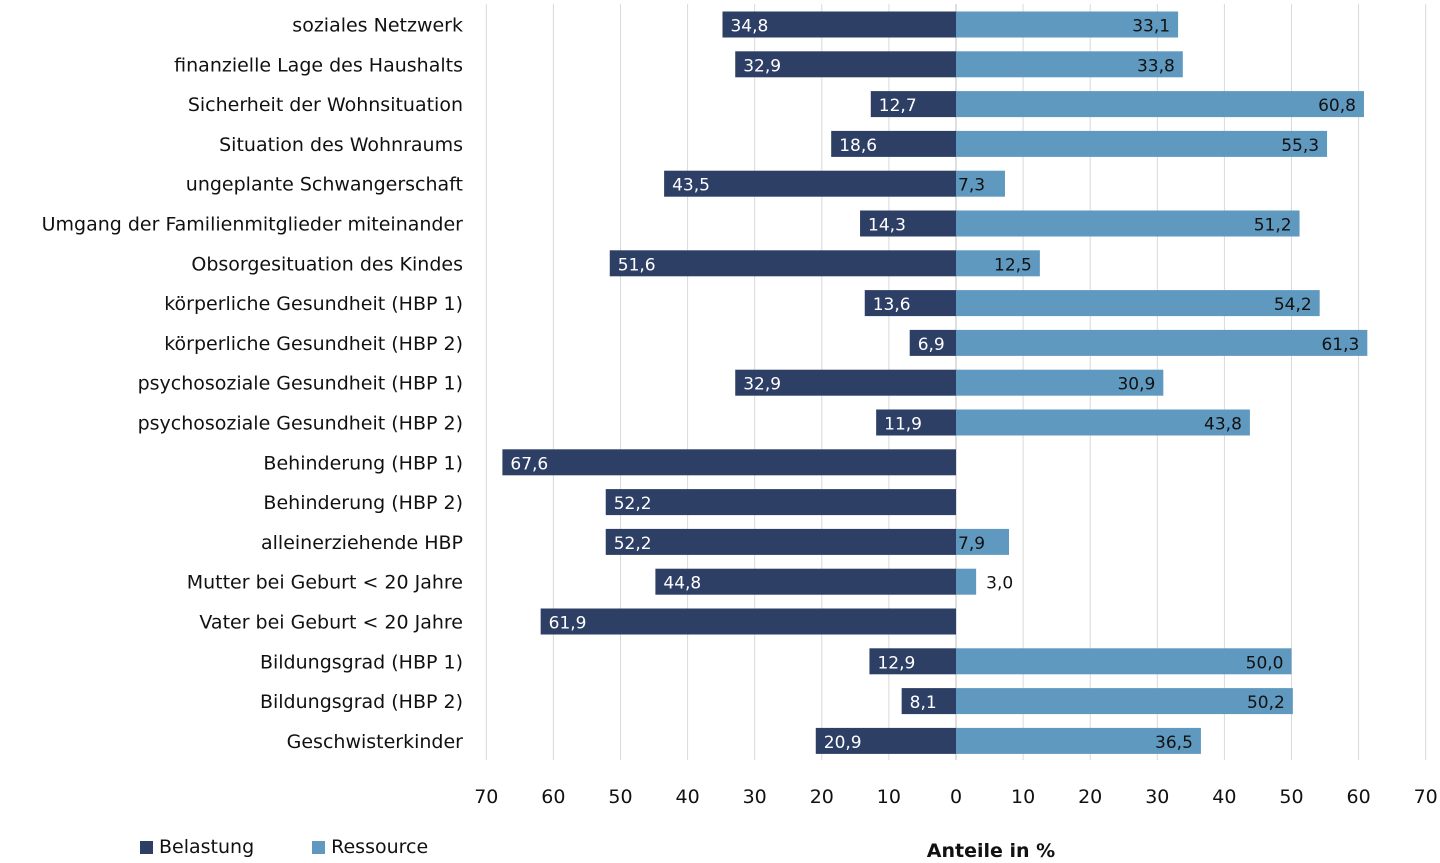  Describe the element at coordinates (1337, 106) in the screenshot. I see `data-label-ressource: 60,8` at that location.